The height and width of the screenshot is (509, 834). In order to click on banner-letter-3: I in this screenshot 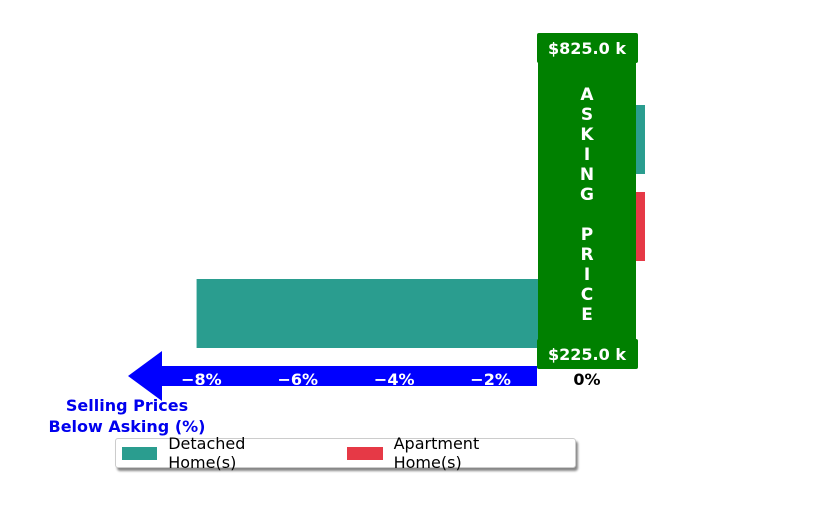, I will do `click(587, 155)`.